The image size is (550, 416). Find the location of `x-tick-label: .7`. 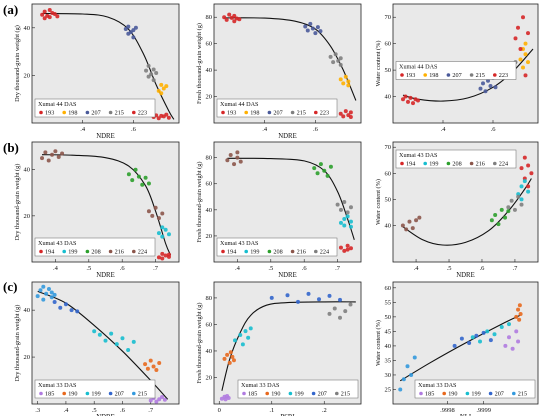

x-tick-label: .7 is located at coordinates (156, 268).